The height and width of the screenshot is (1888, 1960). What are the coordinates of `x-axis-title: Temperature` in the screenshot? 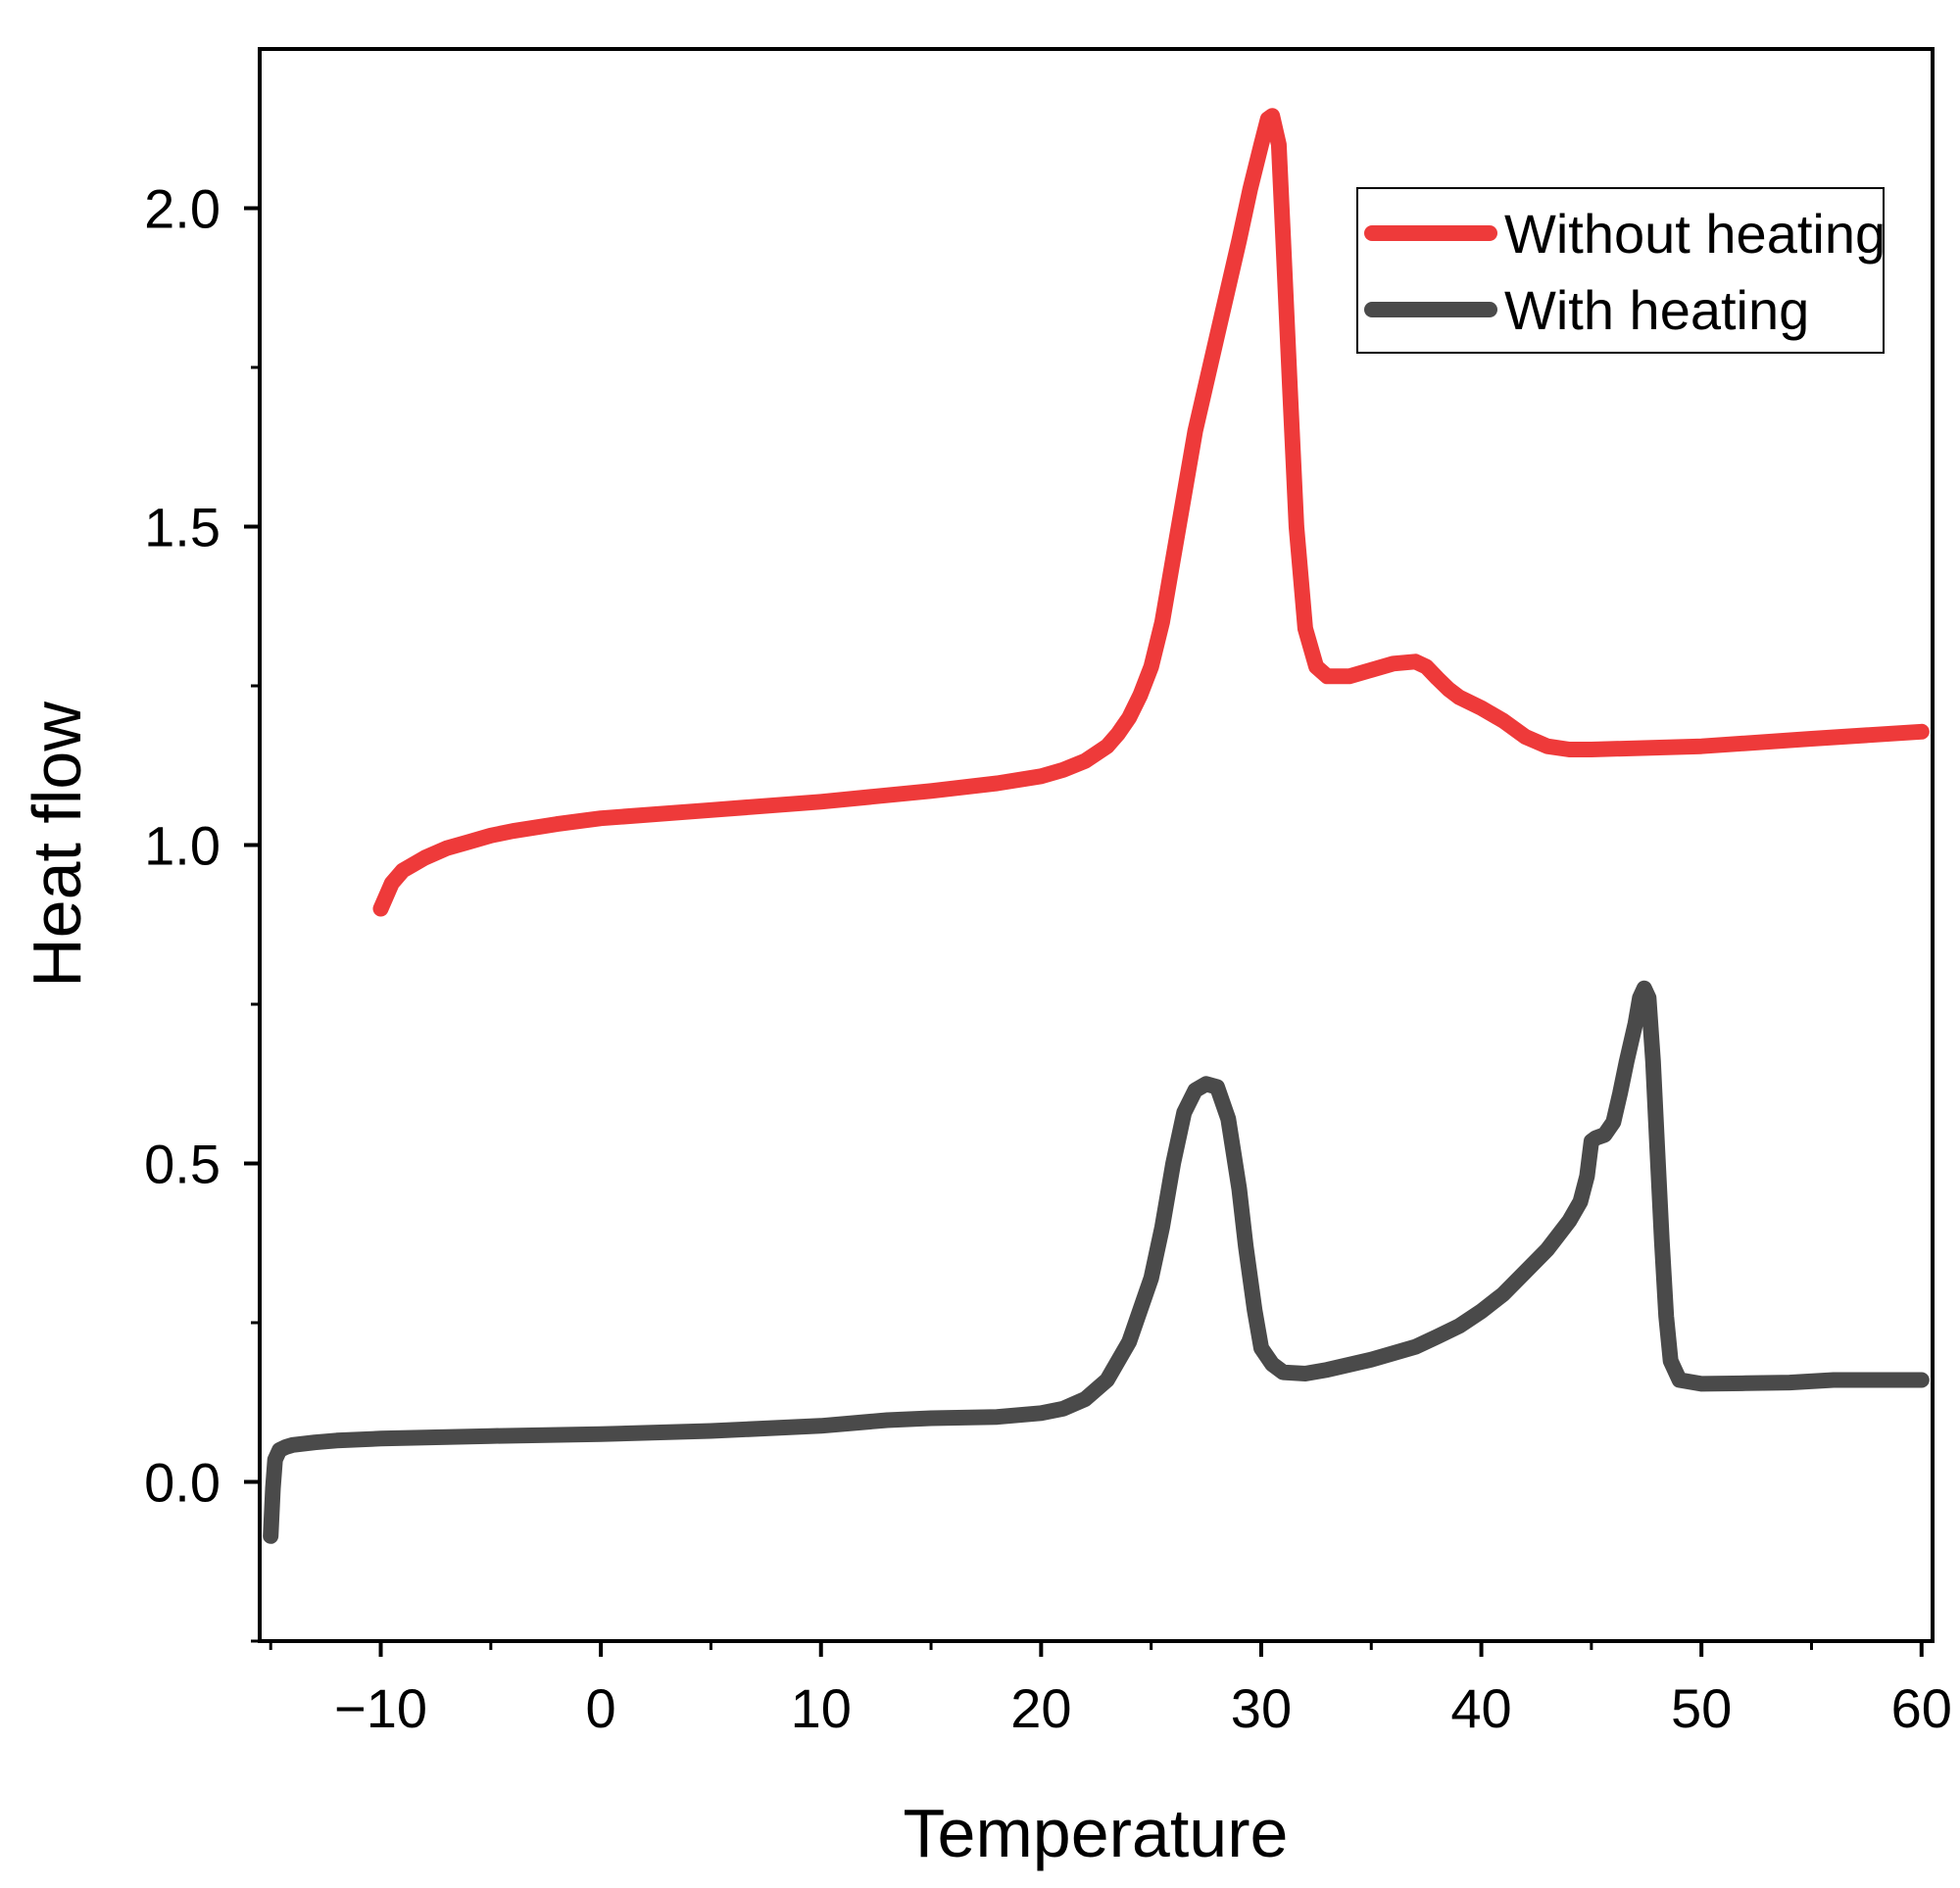 It's located at (1096, 1833).